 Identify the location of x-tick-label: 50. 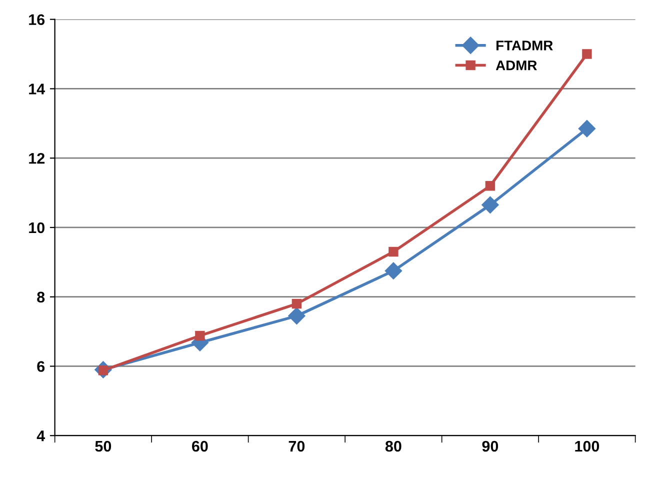
(103, 446).